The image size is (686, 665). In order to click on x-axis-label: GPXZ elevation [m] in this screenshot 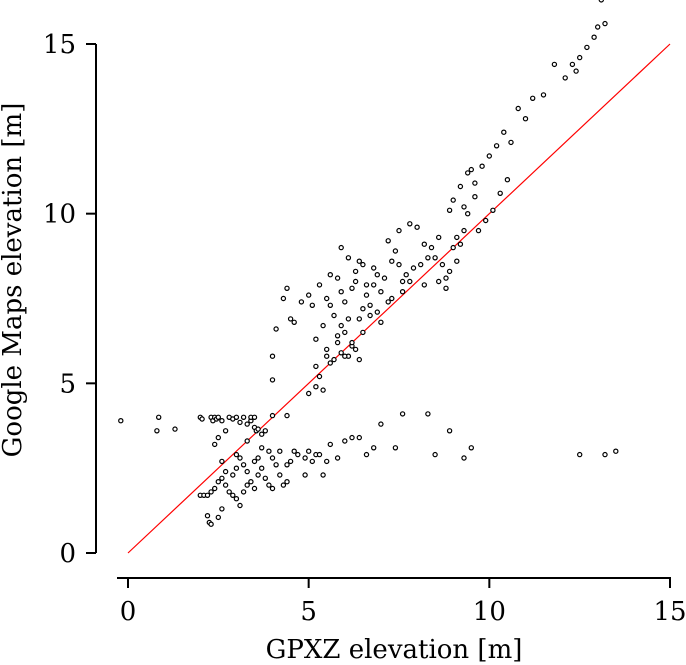, I will do `click(394, 650)`.